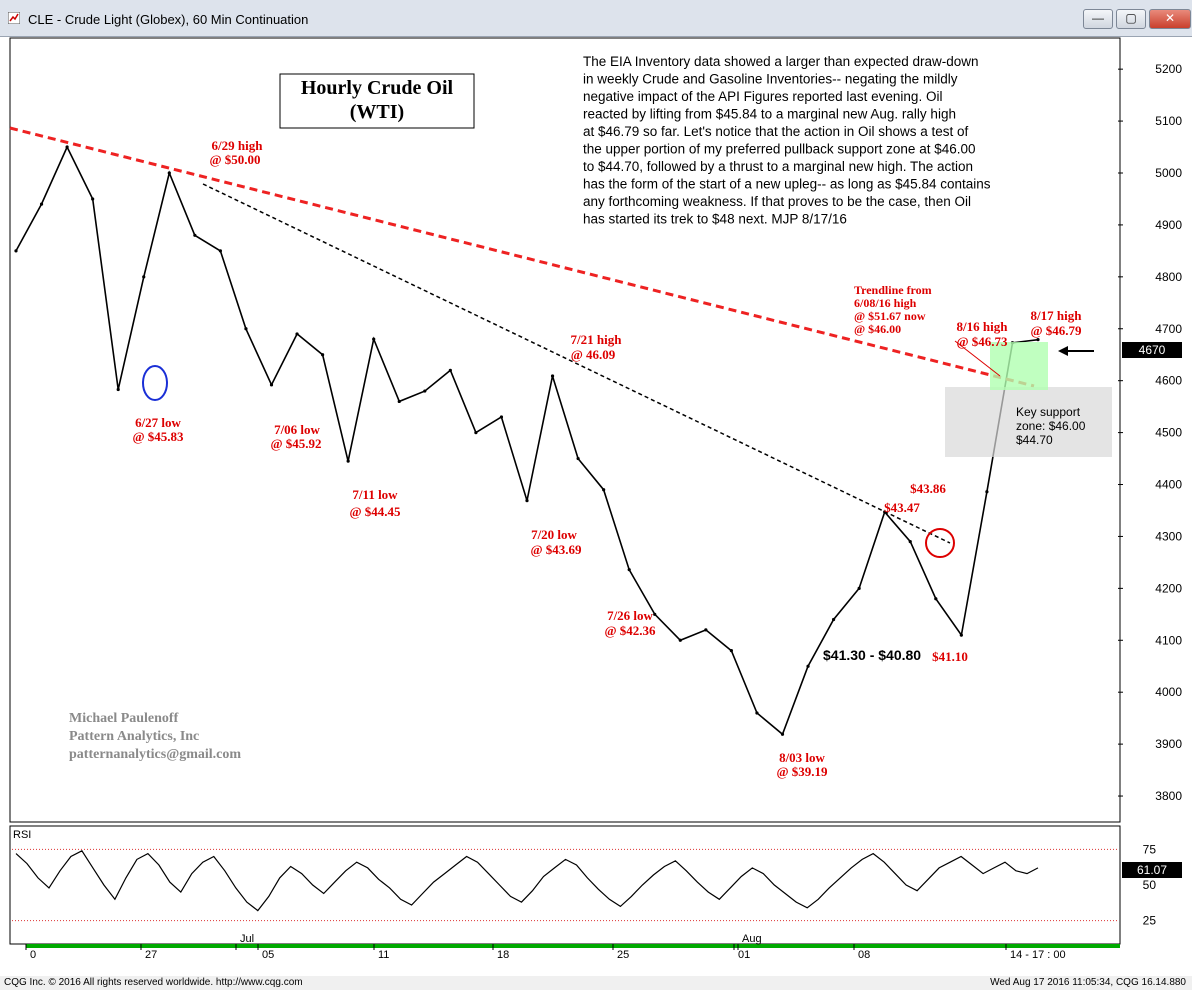 This screenshot has height=990, width=1192. What do you see at coordinates (1088, 982) in the screenshot?
I see `timestamp-text: Wed Aug 17 2016 11:05:34, CQG 16.14.880` at bounding box center [1088, 982].